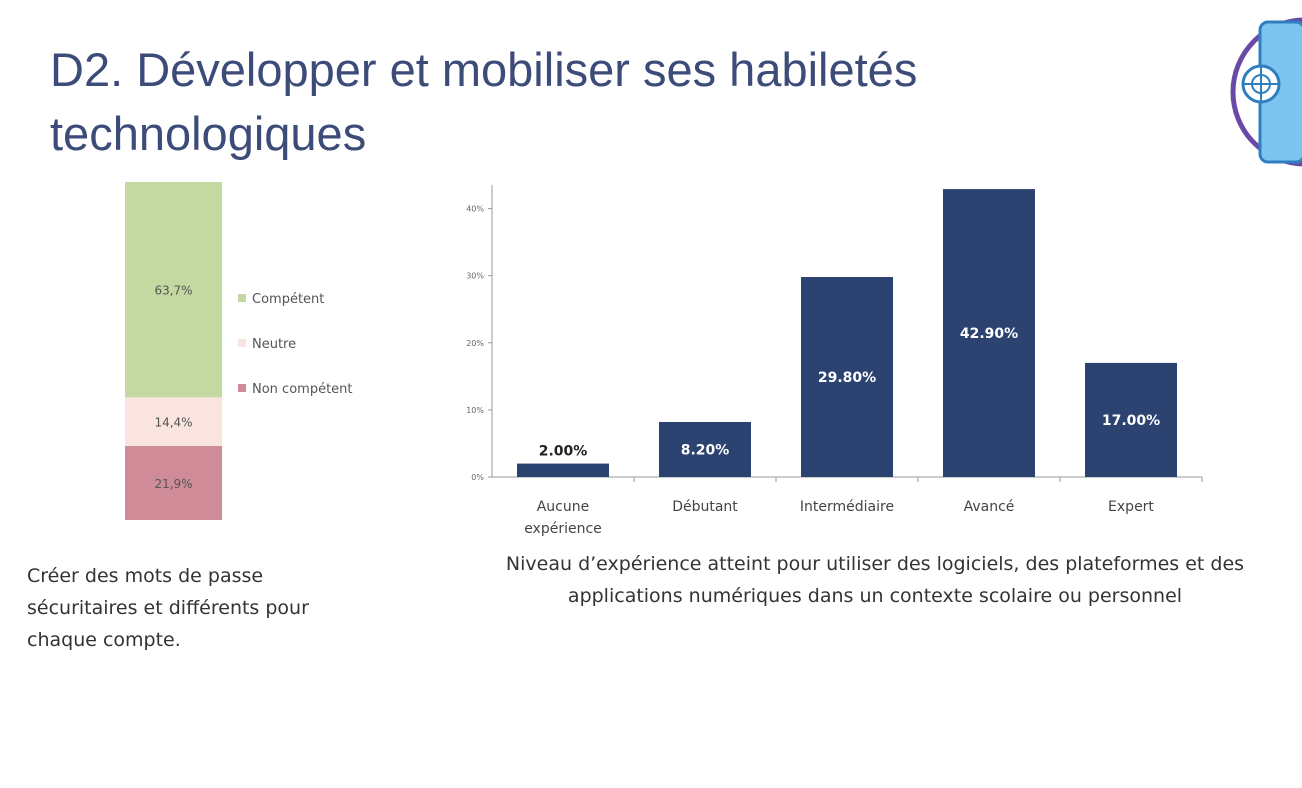 The height and width of the screenshot is (788, 1302). I want to click on stack-segment-label: 14,4%, so click(173, 423).